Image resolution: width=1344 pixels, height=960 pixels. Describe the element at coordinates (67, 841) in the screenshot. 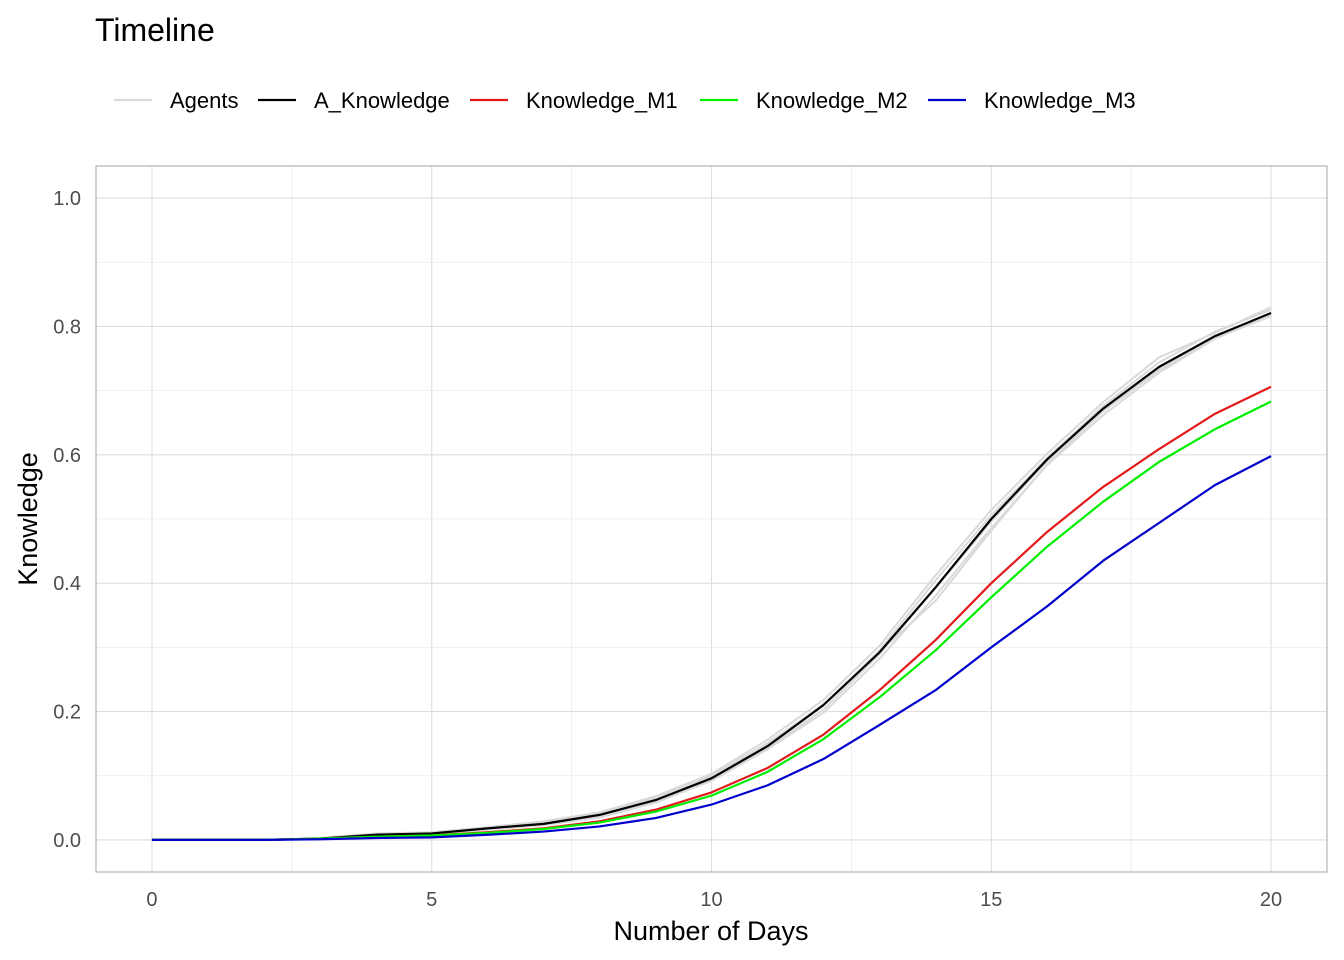

I see `y-tick-label: 0.0` at that location.